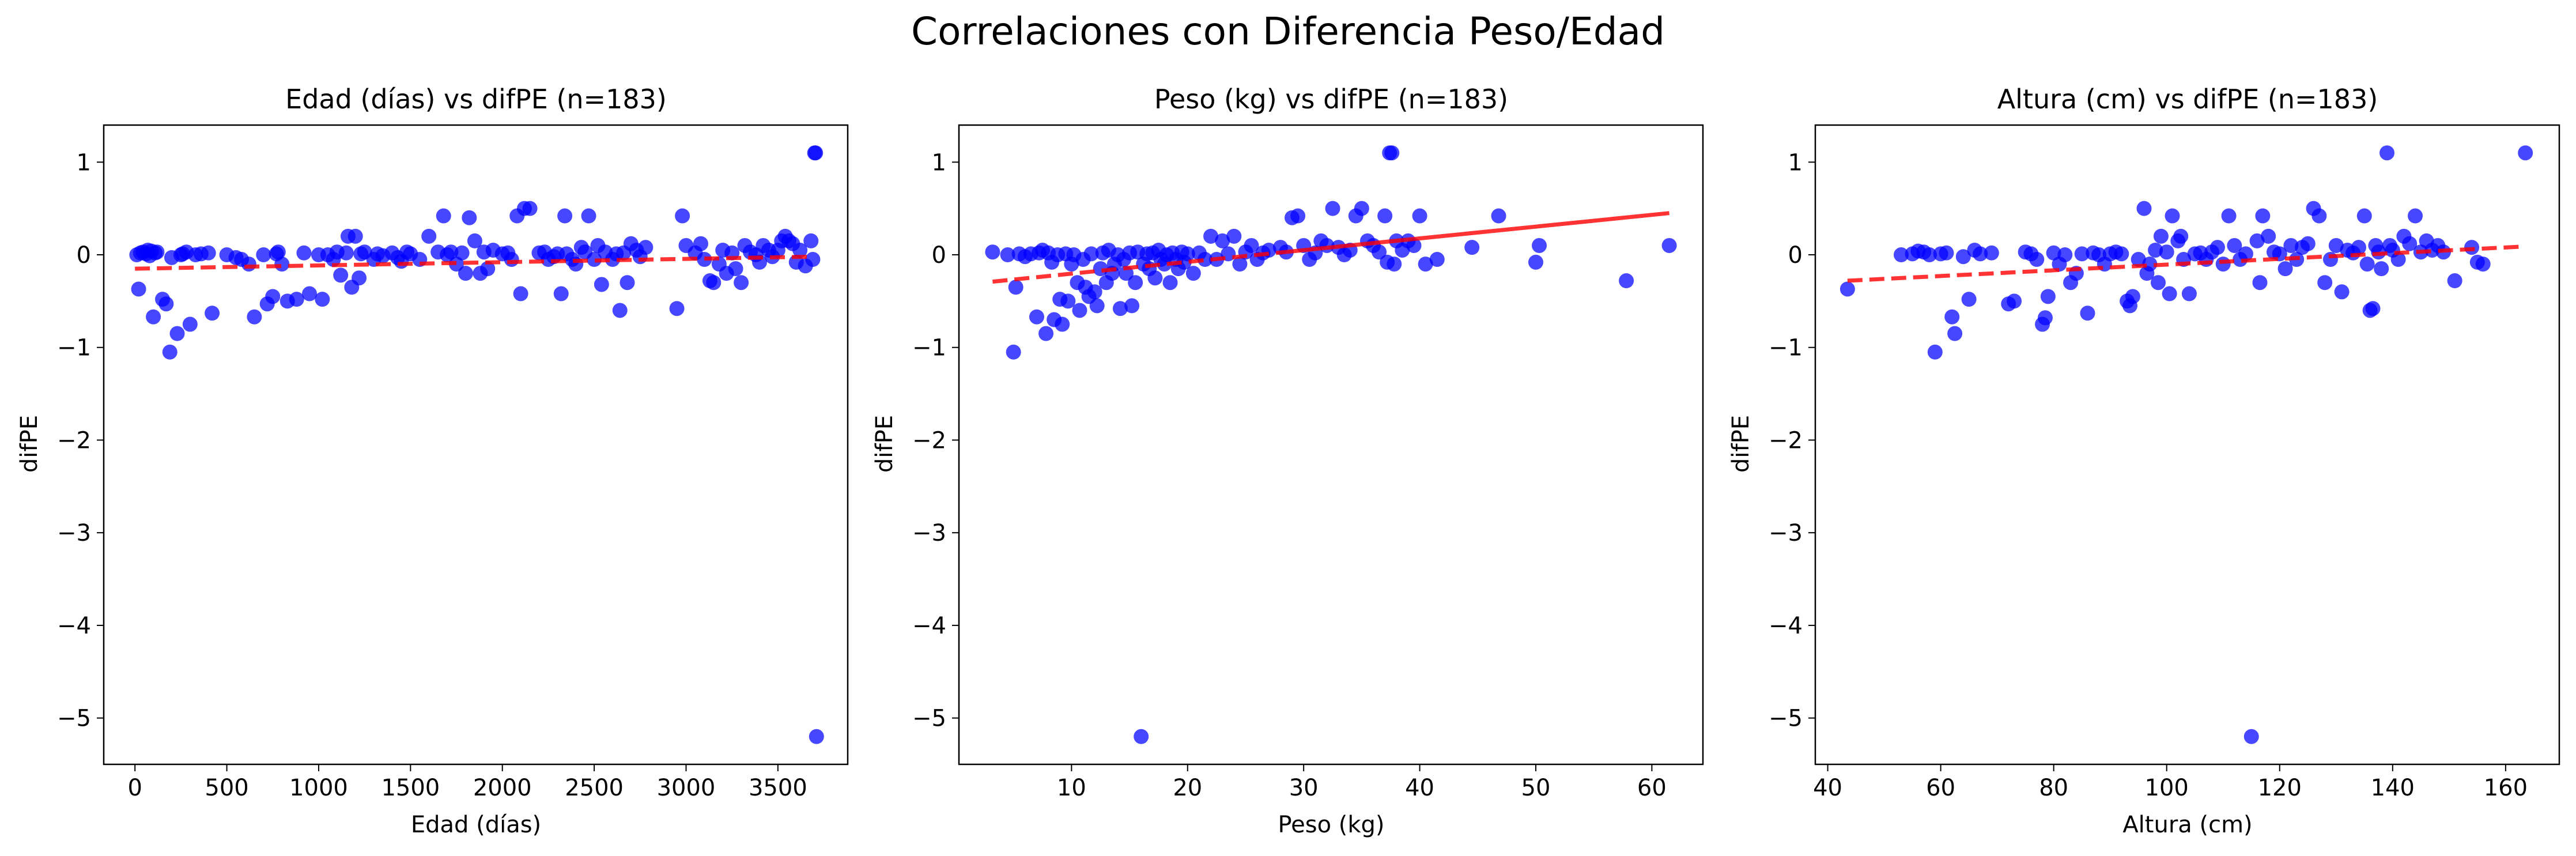 The image size is (2576, 856). Describe the element at coordinates (226, 788) in the screenshot. I see `x-tick-label: 500` at that location.